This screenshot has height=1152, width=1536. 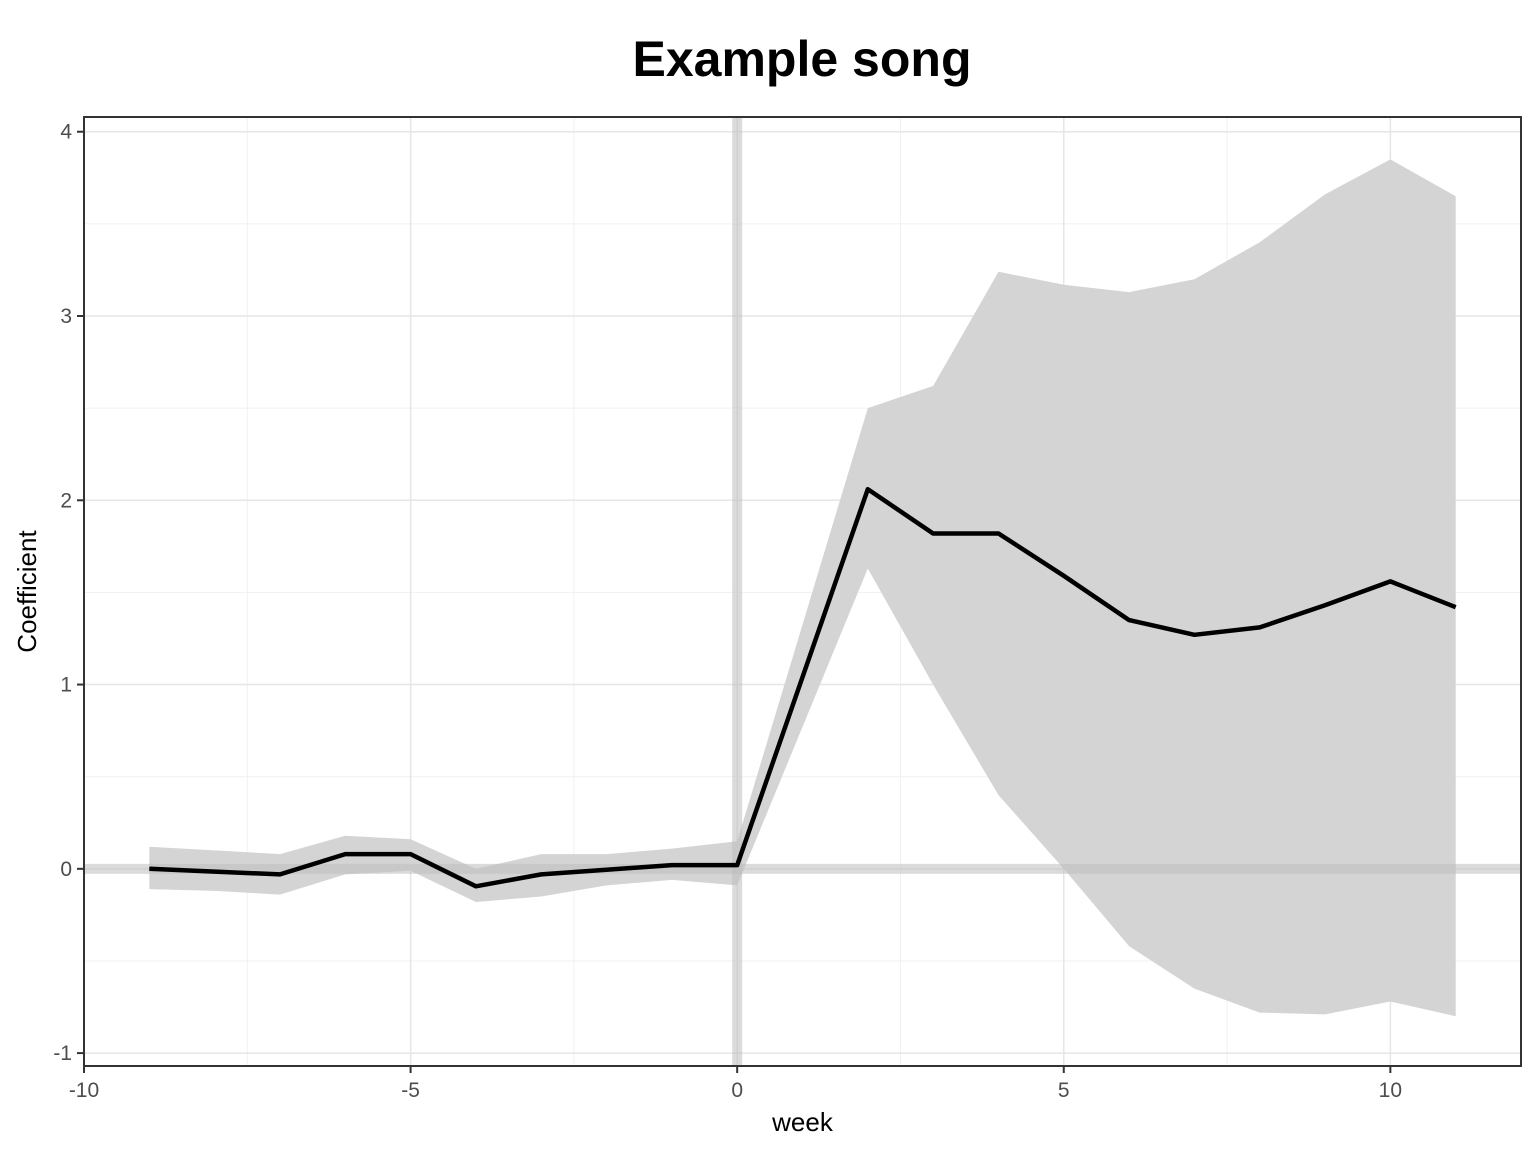 What do you see at coordinates (66, 869) in the screenshot?
I see `y-tick-label: 0` at bounding box center [66, 869].